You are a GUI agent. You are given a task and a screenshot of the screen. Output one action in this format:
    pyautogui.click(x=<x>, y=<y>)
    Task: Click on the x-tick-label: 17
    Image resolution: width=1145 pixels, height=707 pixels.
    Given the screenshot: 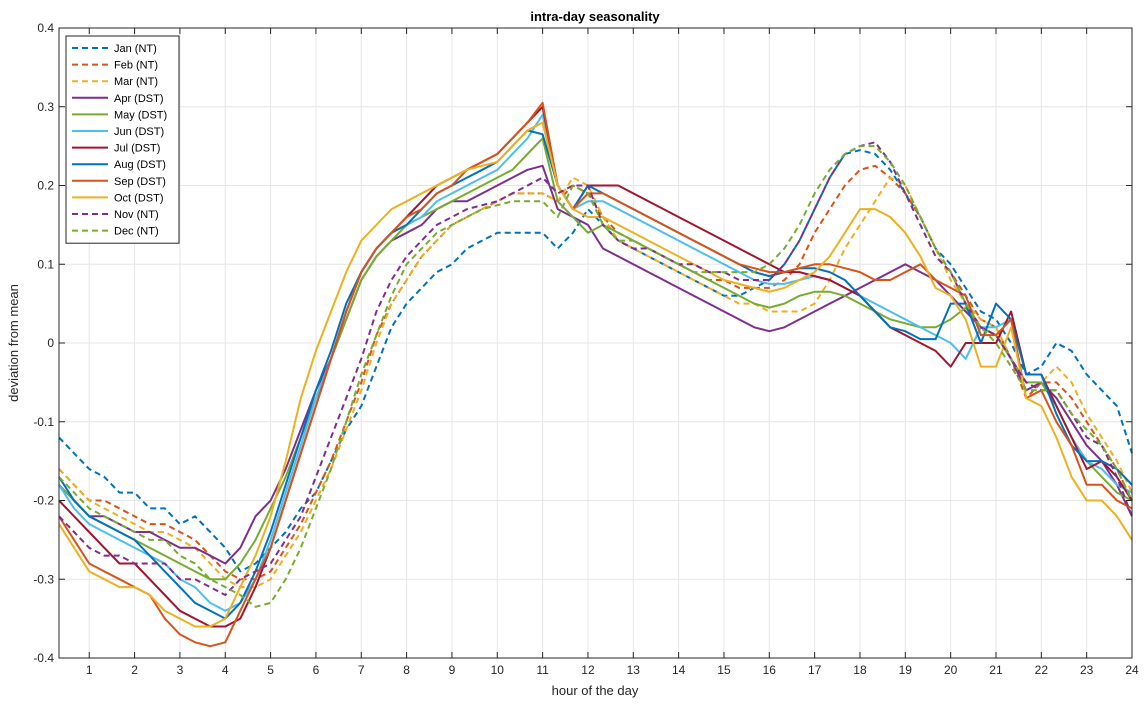 What is the action you would take?
    pyautogui.click(x=815, y=670)
    